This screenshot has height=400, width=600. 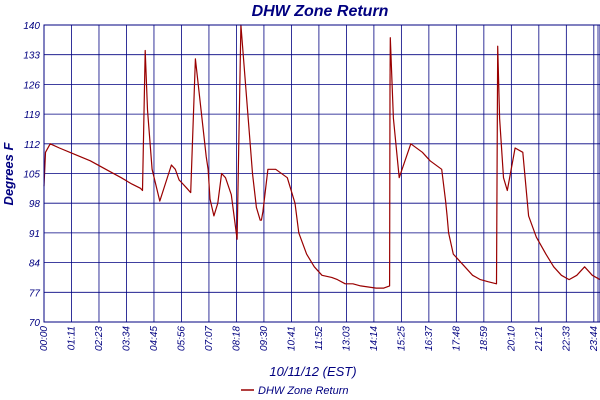 I want to click on x-tick-label: 00:00, so click(x=44, y=338).